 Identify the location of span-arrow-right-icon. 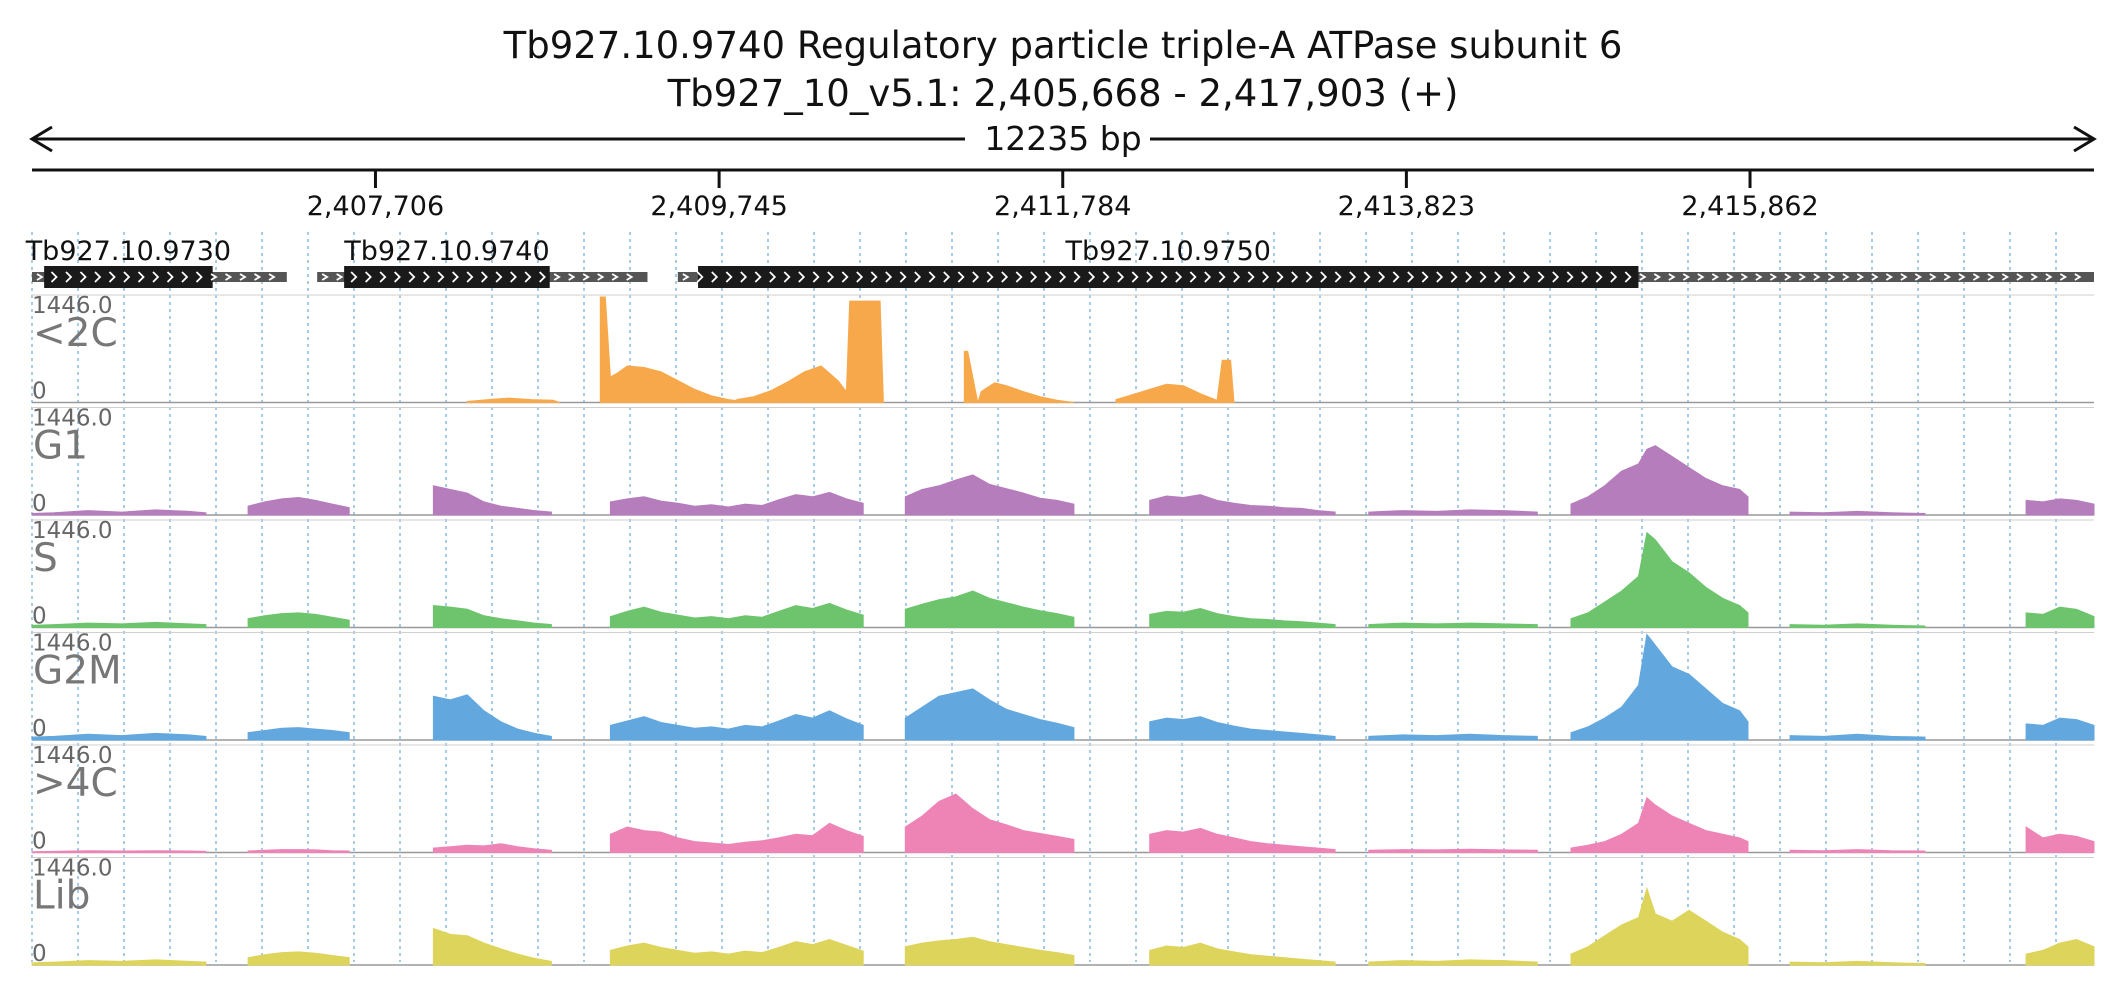
(2085, 139).